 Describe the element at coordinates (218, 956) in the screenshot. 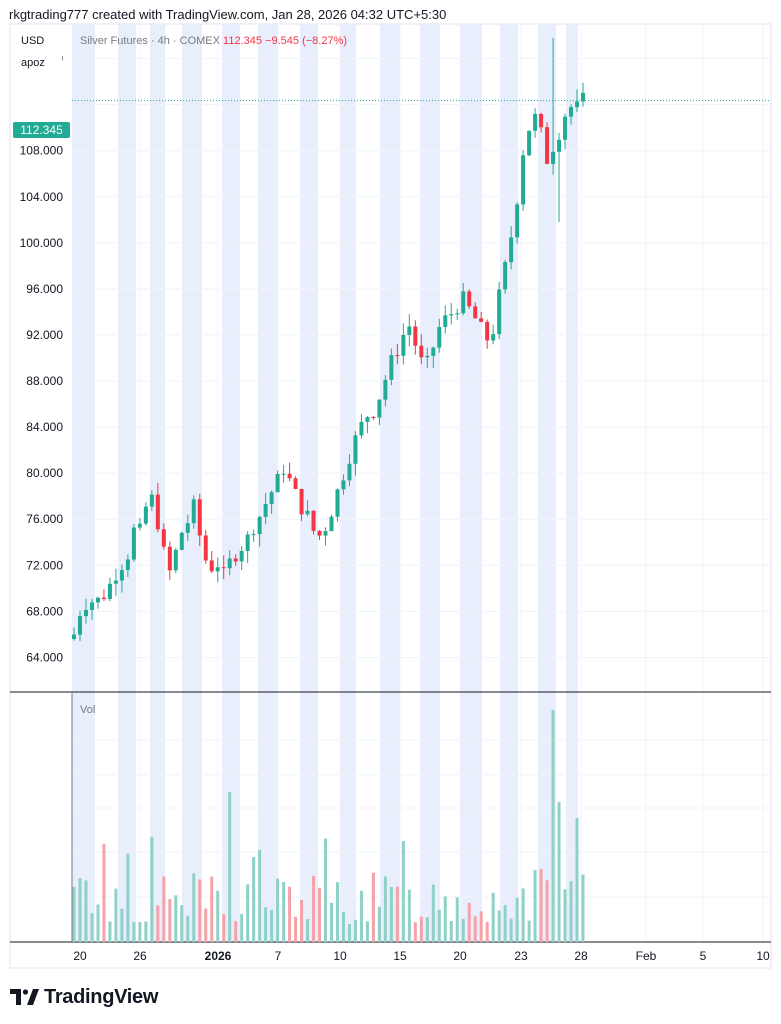

I see `x-tick-label: 2026` at that location.